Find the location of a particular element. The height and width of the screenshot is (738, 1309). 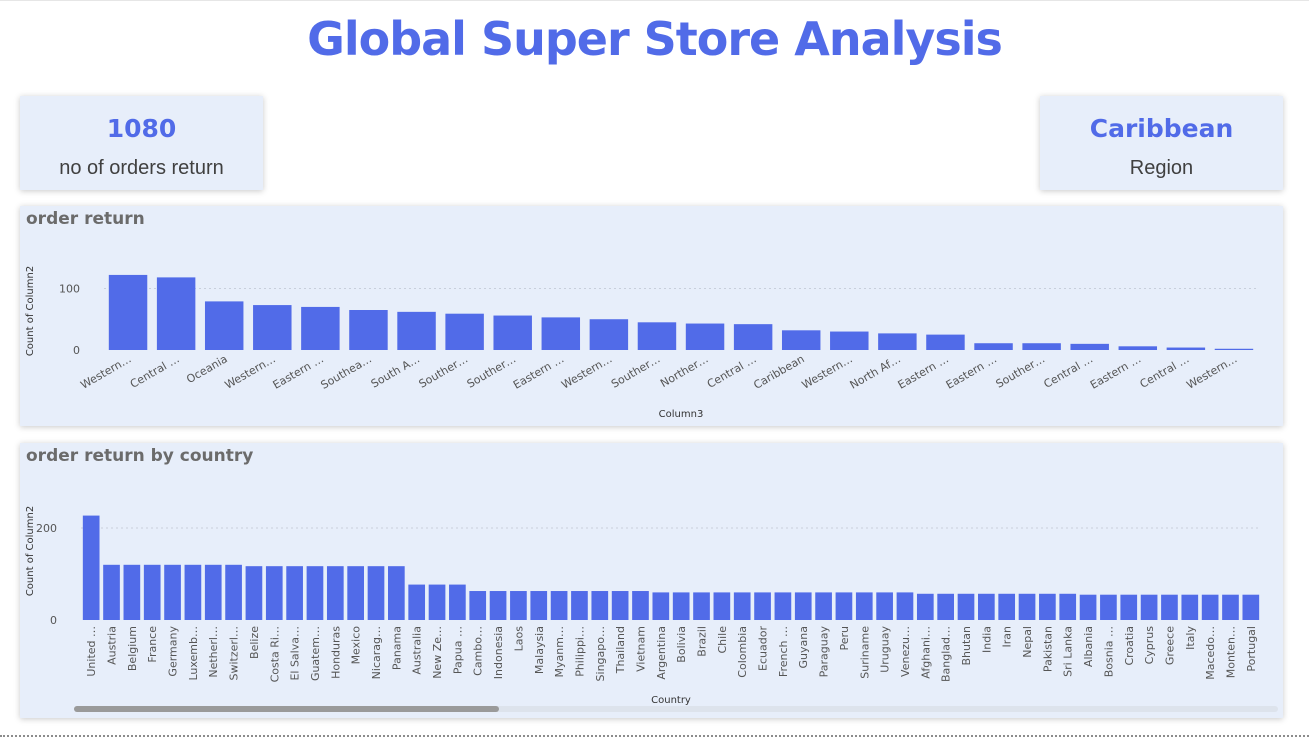

scrollbar-thumb is located at coordinates (286, 709).